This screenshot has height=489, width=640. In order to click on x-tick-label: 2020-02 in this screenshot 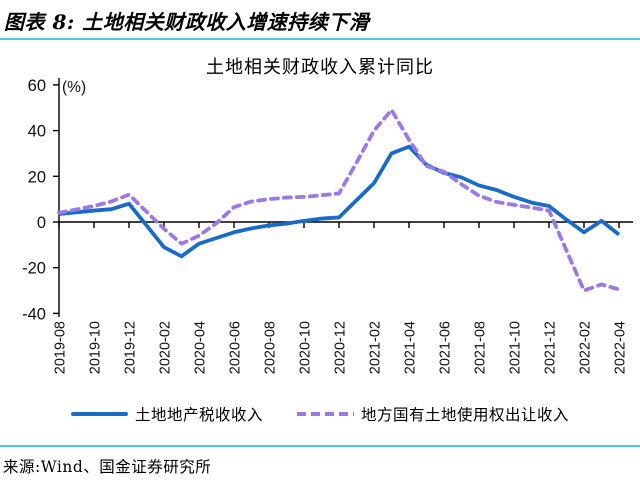, I will do `click(166, 347)`.